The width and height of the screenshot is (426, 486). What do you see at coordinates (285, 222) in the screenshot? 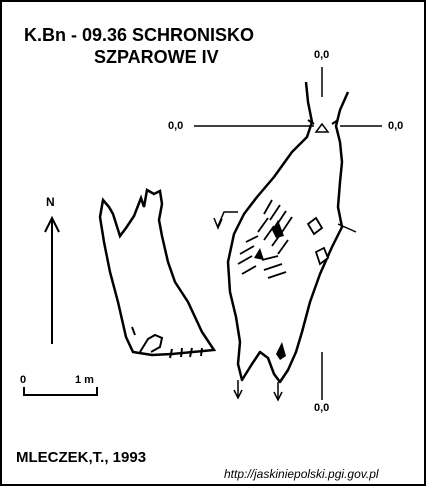
I see `section-line` at bounding box center [285, 222].